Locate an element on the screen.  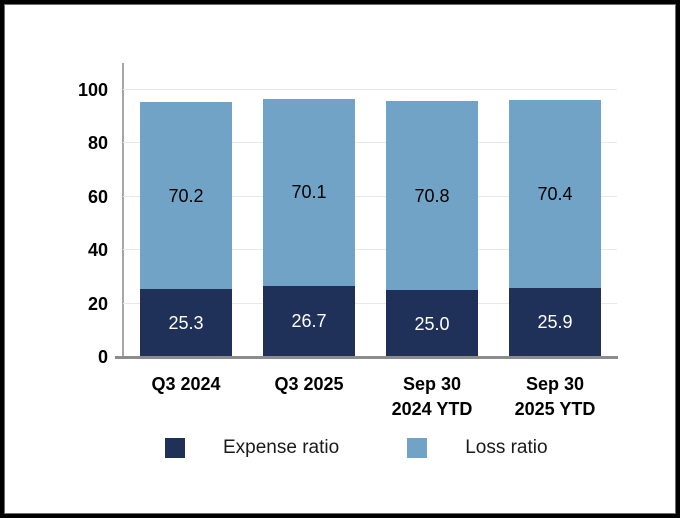
x-axis-line is located at coordinates (366, 357).